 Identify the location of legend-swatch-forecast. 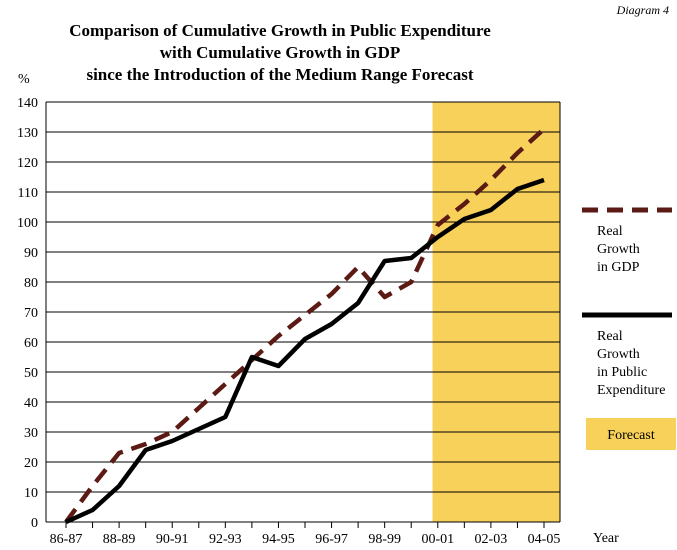
(631, 434).